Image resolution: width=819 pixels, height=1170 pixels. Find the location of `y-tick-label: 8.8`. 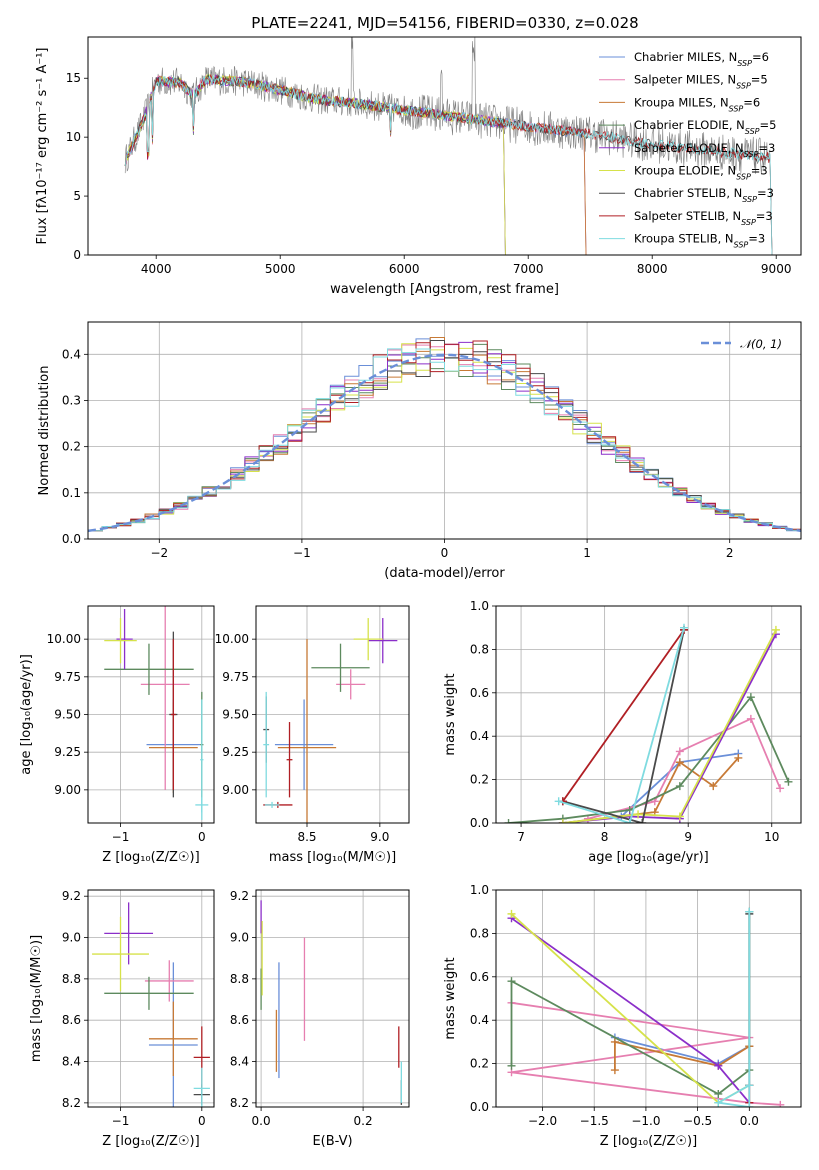

y-tick-label: 8.8 is located at coordinates (71, 979).